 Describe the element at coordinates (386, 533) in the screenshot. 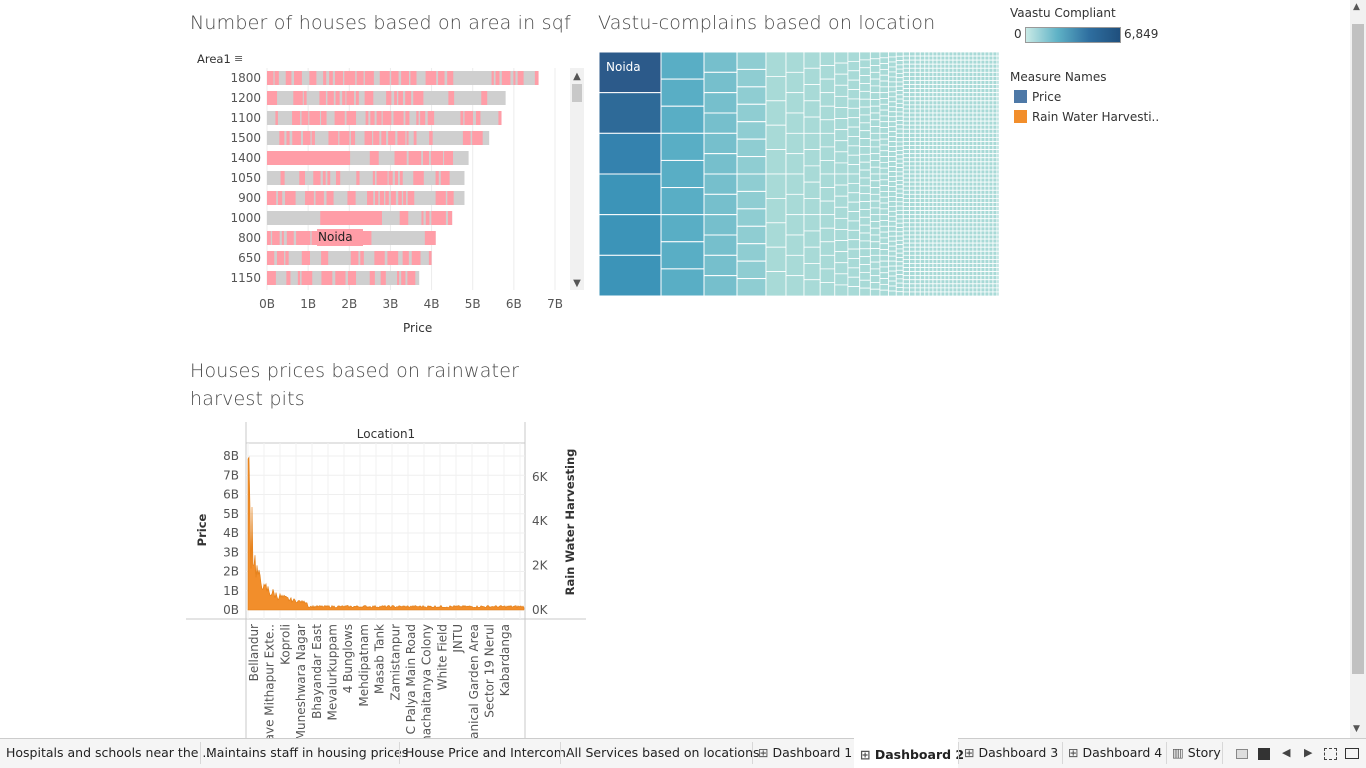

I see `rain-area-series` at that location.